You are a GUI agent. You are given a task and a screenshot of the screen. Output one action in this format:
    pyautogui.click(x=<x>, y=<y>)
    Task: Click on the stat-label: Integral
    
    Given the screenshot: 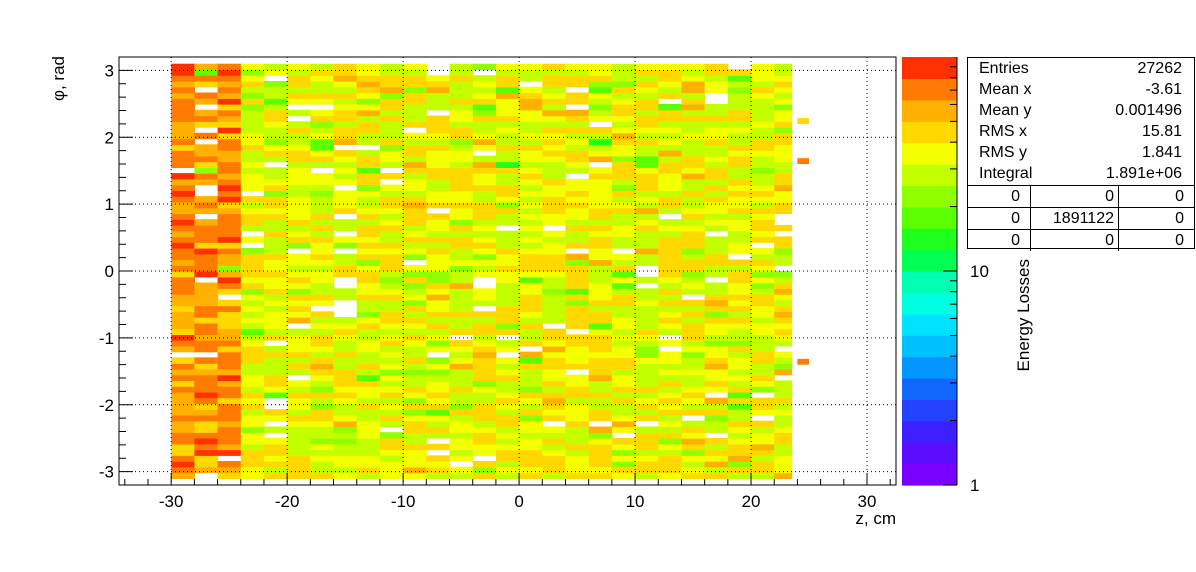 What is the action you would take?
    pyautogui.click(x=1006, y=173)
    